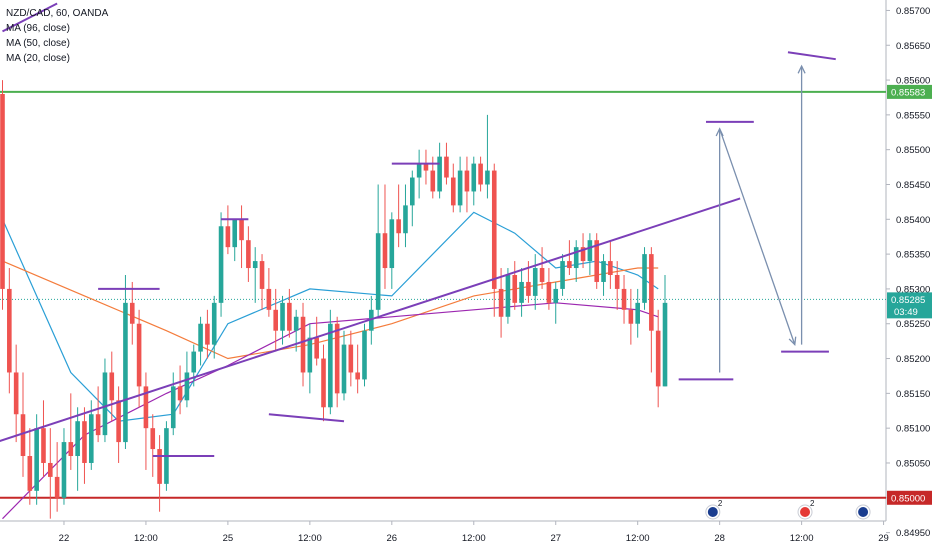 This screenshot has height=555, width=932. What do you see at coordinates (913, 289) in the screenshot?
I see `y-tick-label: 0.85300` at bounding box center [913, 289].